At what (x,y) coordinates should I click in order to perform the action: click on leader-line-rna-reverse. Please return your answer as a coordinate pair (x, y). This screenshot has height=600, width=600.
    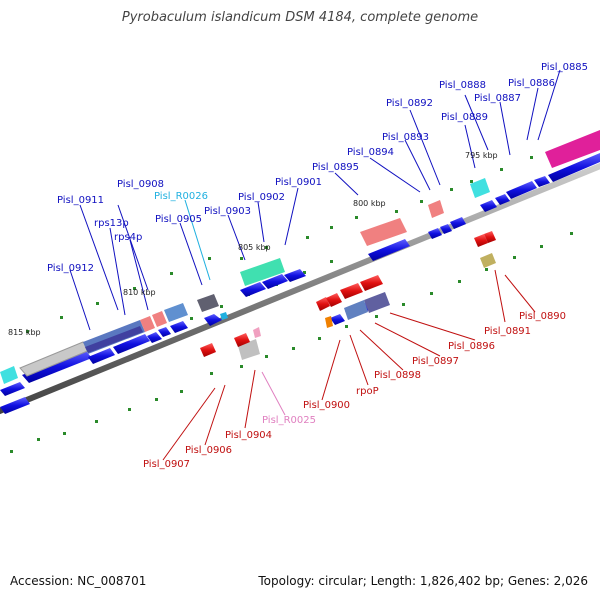
    Looking at the image, I should click on (273, 393).